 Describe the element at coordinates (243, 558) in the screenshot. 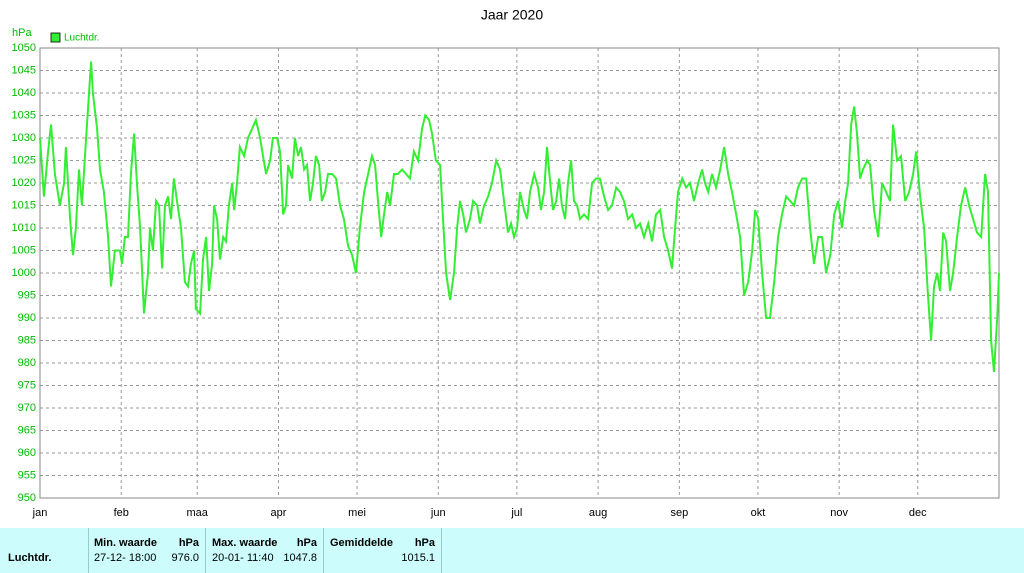

I see `time: 20-01- 11:40` at that location.